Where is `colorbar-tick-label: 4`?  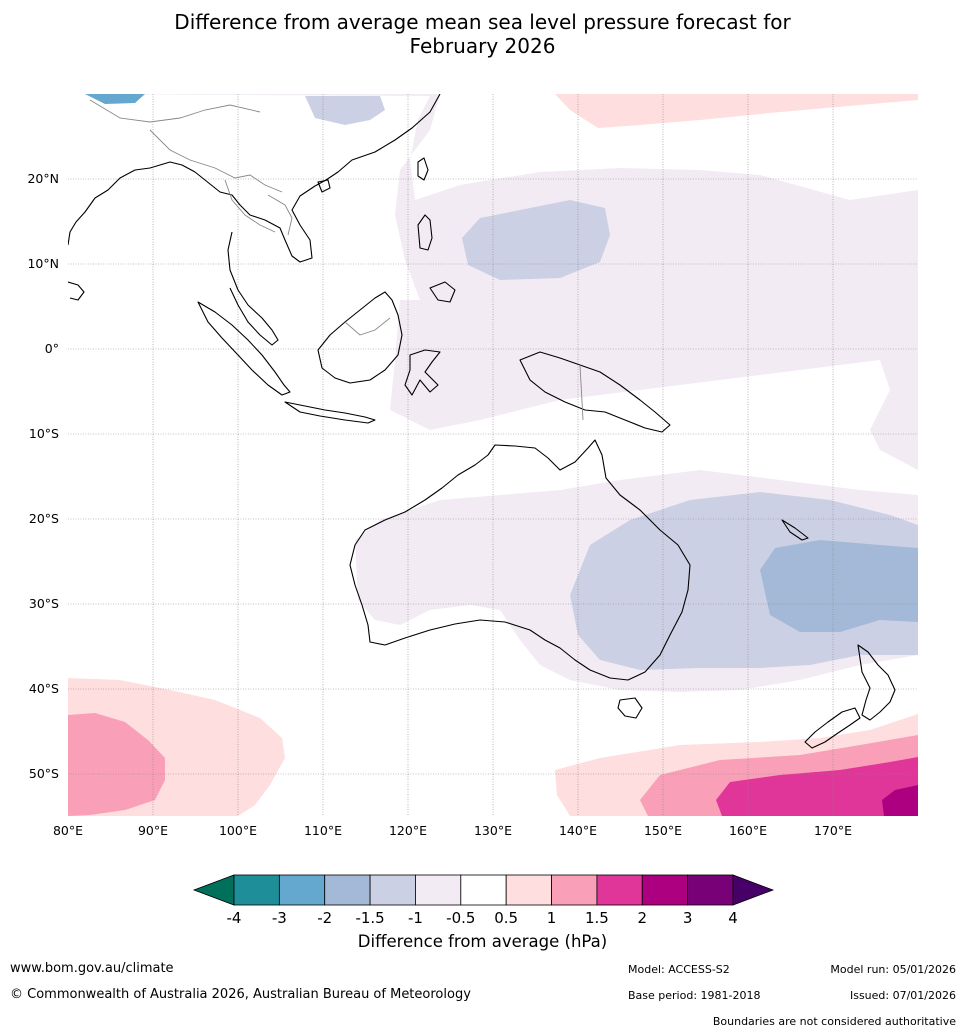 colorbar-tick-label: 4 is located at coordinates (733, 918).